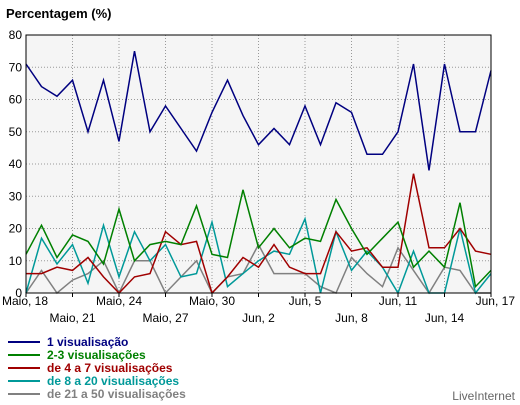 This screenshot has height=405, width=520. I want to click on y-axis: 0 10 20 30 40 50 60 70 80, so click(16, 164).